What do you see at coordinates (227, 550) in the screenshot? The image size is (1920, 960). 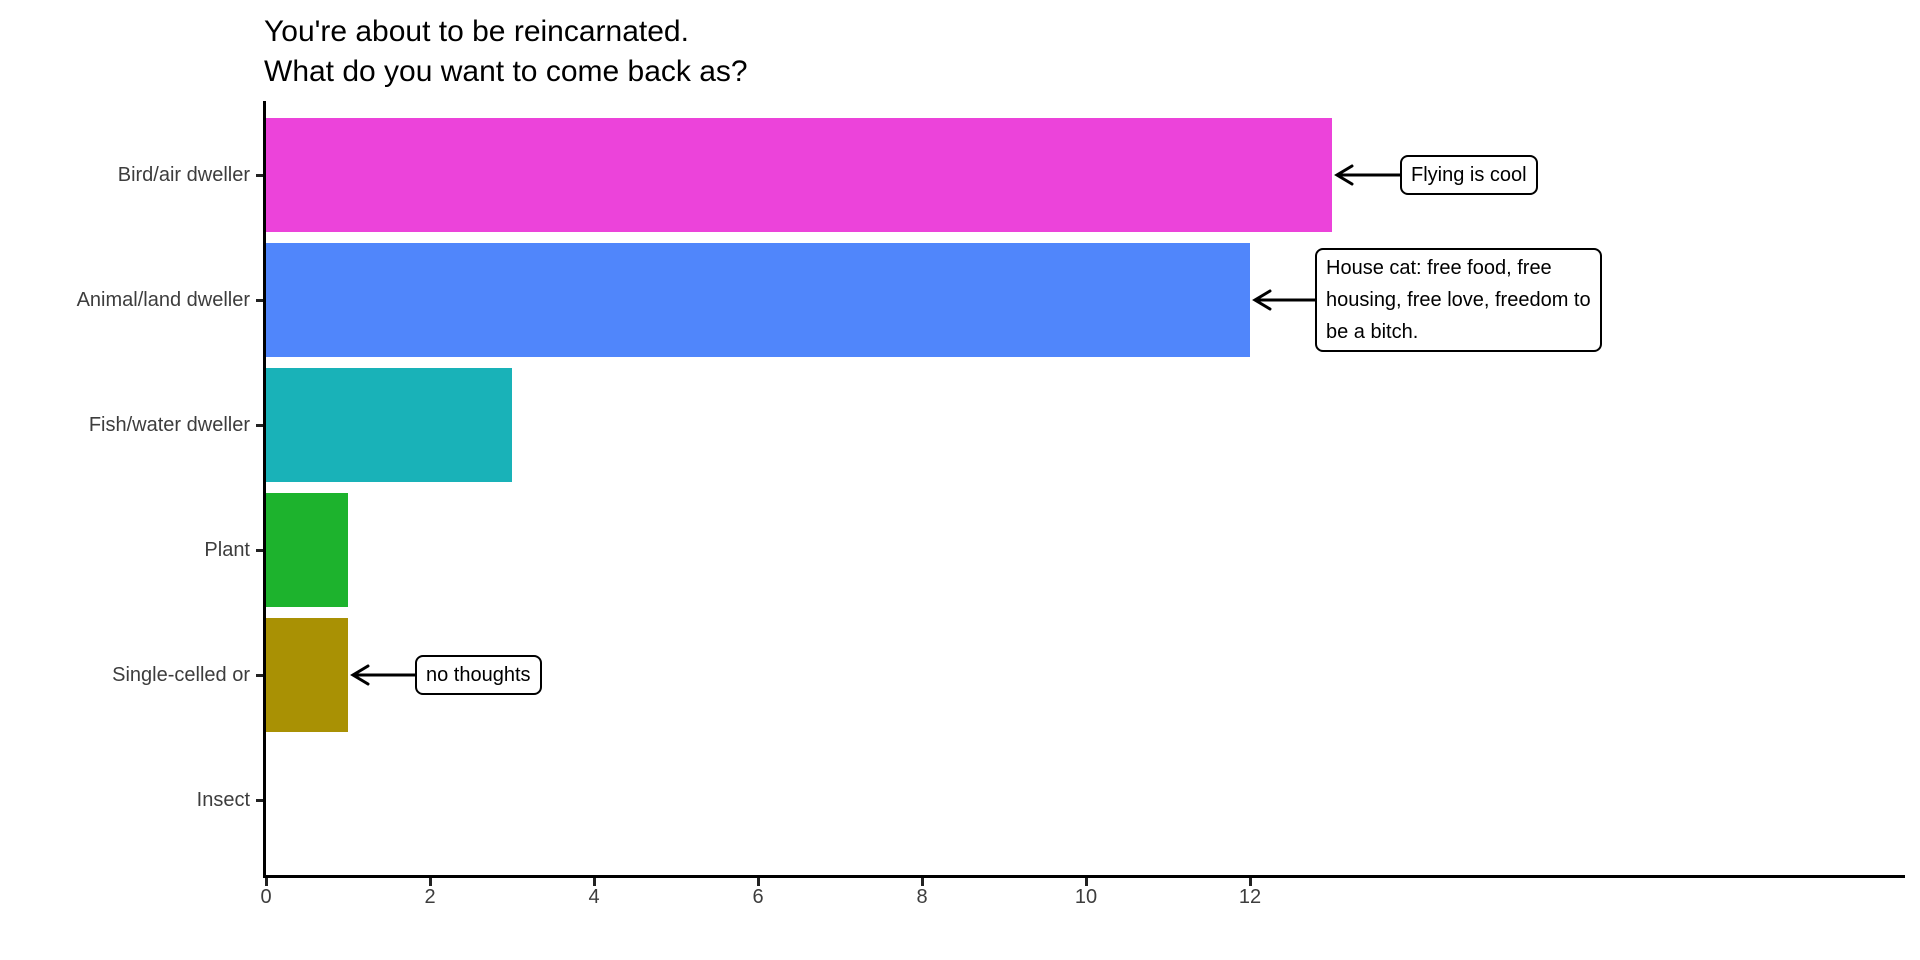 I see `y-axis-label-plant: Plant` at bounding box center [227, 550].